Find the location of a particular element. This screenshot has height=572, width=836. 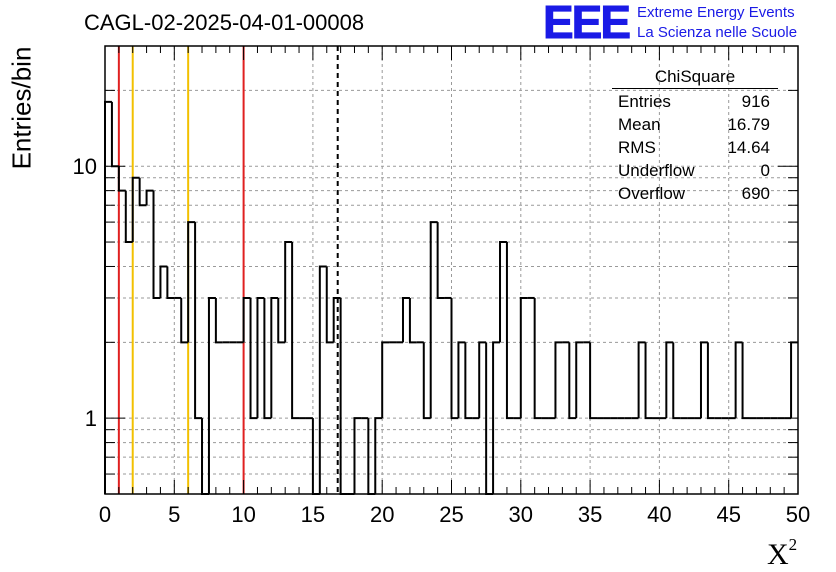

stats-value: 16.79 is located at coordinates (748, 124).